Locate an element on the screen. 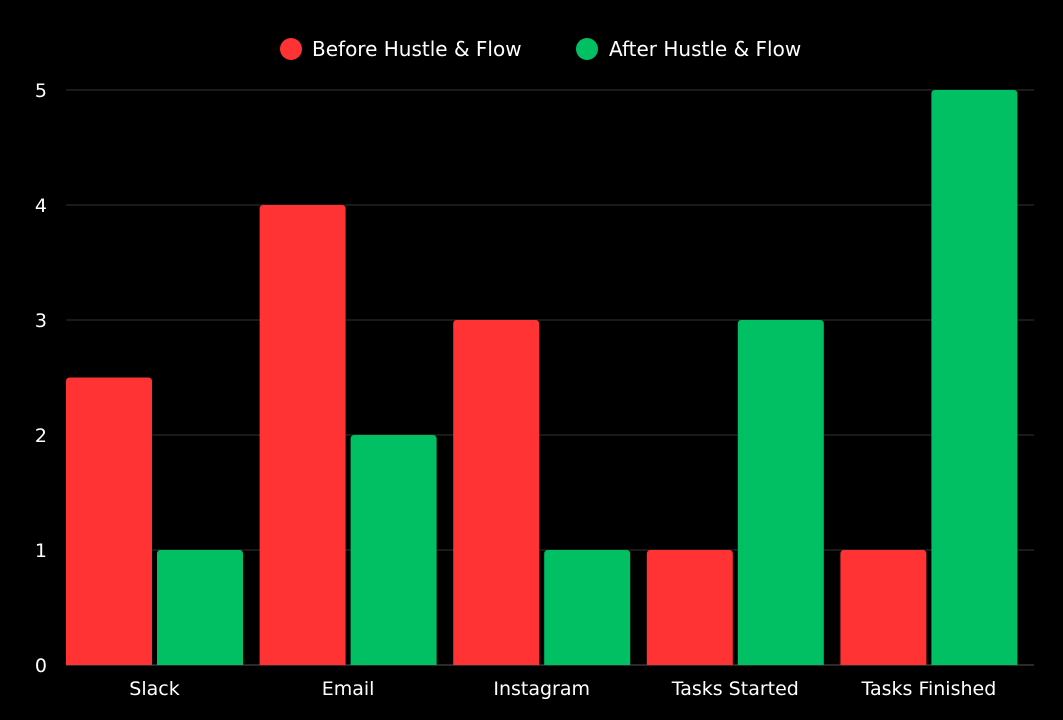  bar-after-instagram is located at coordinates (587, 607).